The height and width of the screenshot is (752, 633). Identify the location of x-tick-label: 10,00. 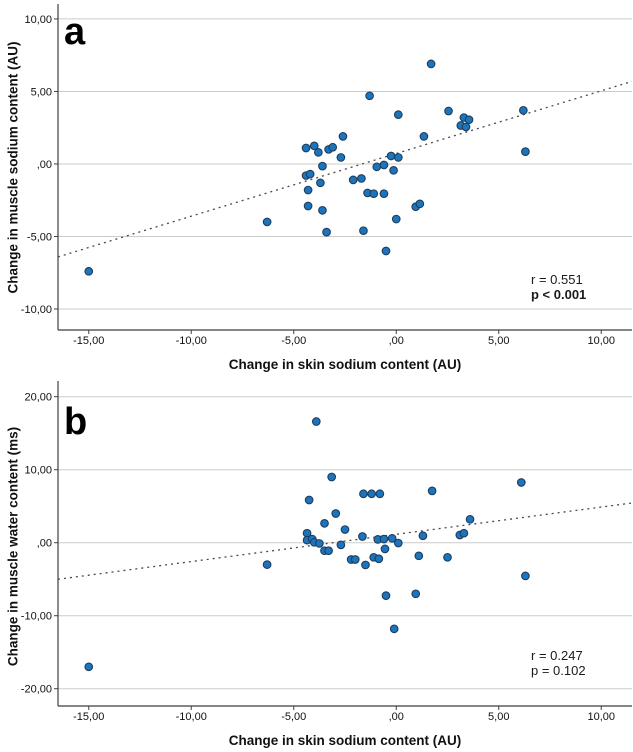
(601, 717).